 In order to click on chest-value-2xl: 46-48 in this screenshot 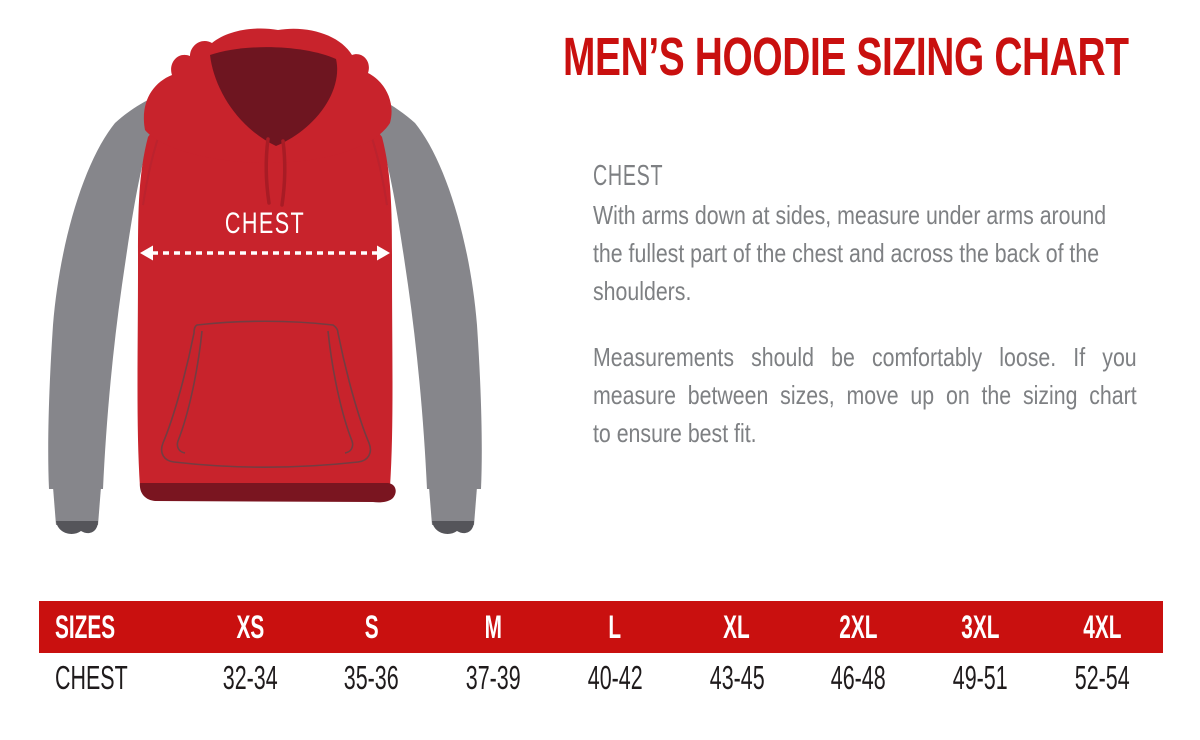, I will do `click(859, 677)`.